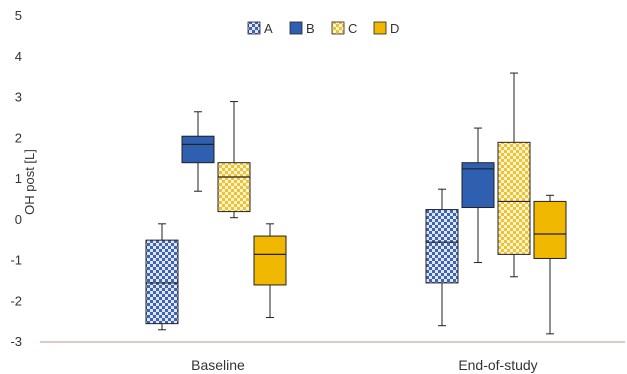 This screenshot has width=627, height=374. What do you see at coordinates (310, 28) in the screenshot?
I see `legend-label-B: B` at bounding box center [310, 28].